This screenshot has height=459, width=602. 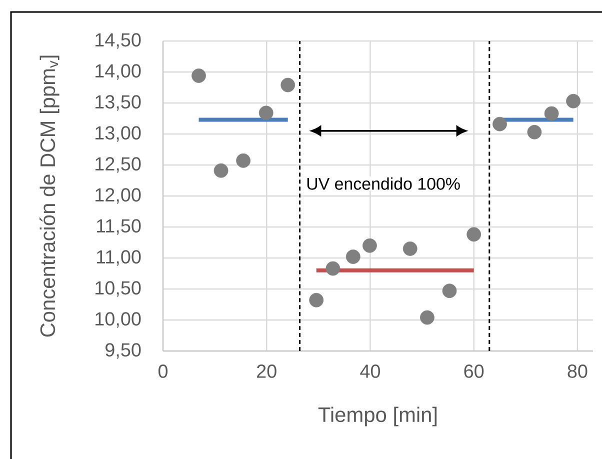 What do you see at coordinates (118, 196) in the screenshot?
I see `y-tick-label: 12,00` at bounding box center [118, 196].